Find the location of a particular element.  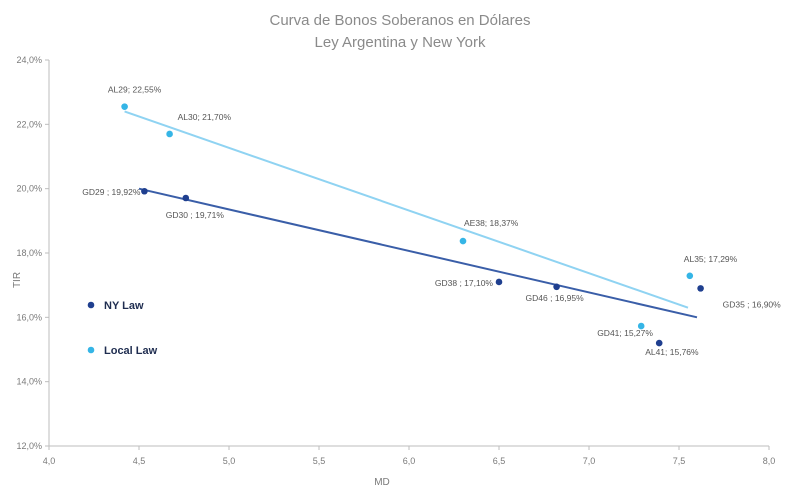

data-label: GD35 ; 16,90% is located at coordinates (752, 304).